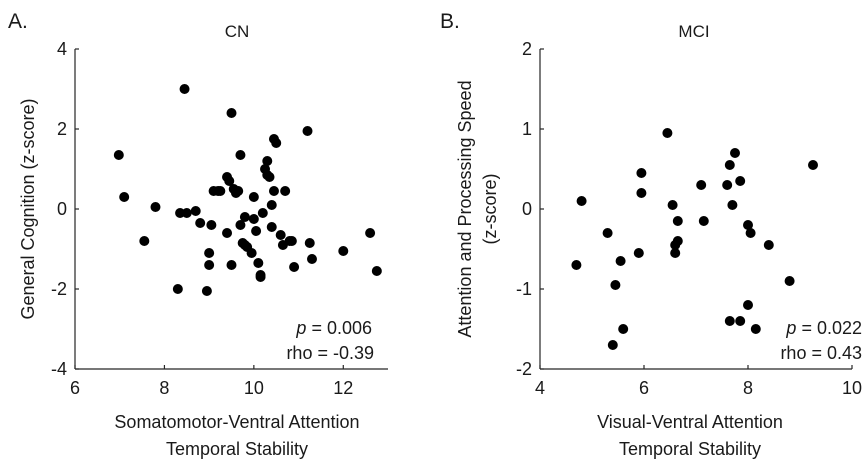  Describe the element at coordinates (62, 209) in the screenshot. I see `panel-a-y-tick-label: 0` at that location.